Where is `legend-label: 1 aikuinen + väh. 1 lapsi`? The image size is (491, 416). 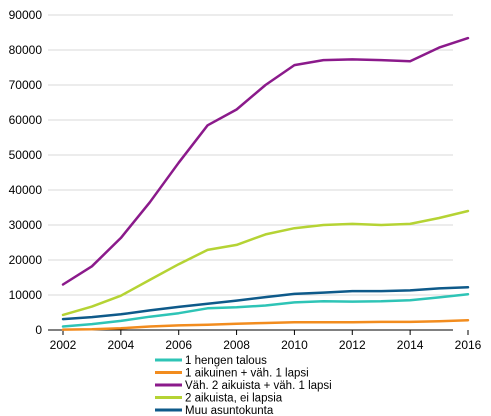 legend-label: 1 aikuinen + väh. 1 lapsi is located at coordinates (247, 374).